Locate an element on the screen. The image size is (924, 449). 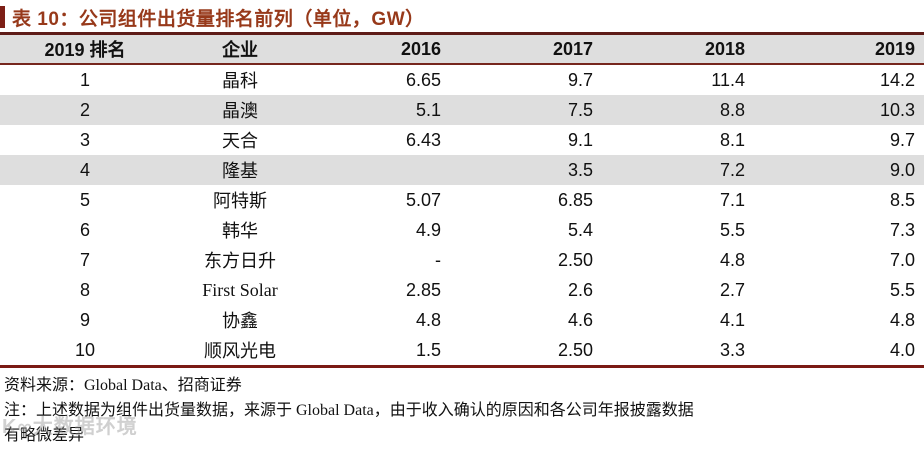
table-row: 10 顺风光电 1.5 2.50 3.3 4.0 is located at coordinates (462, 351).